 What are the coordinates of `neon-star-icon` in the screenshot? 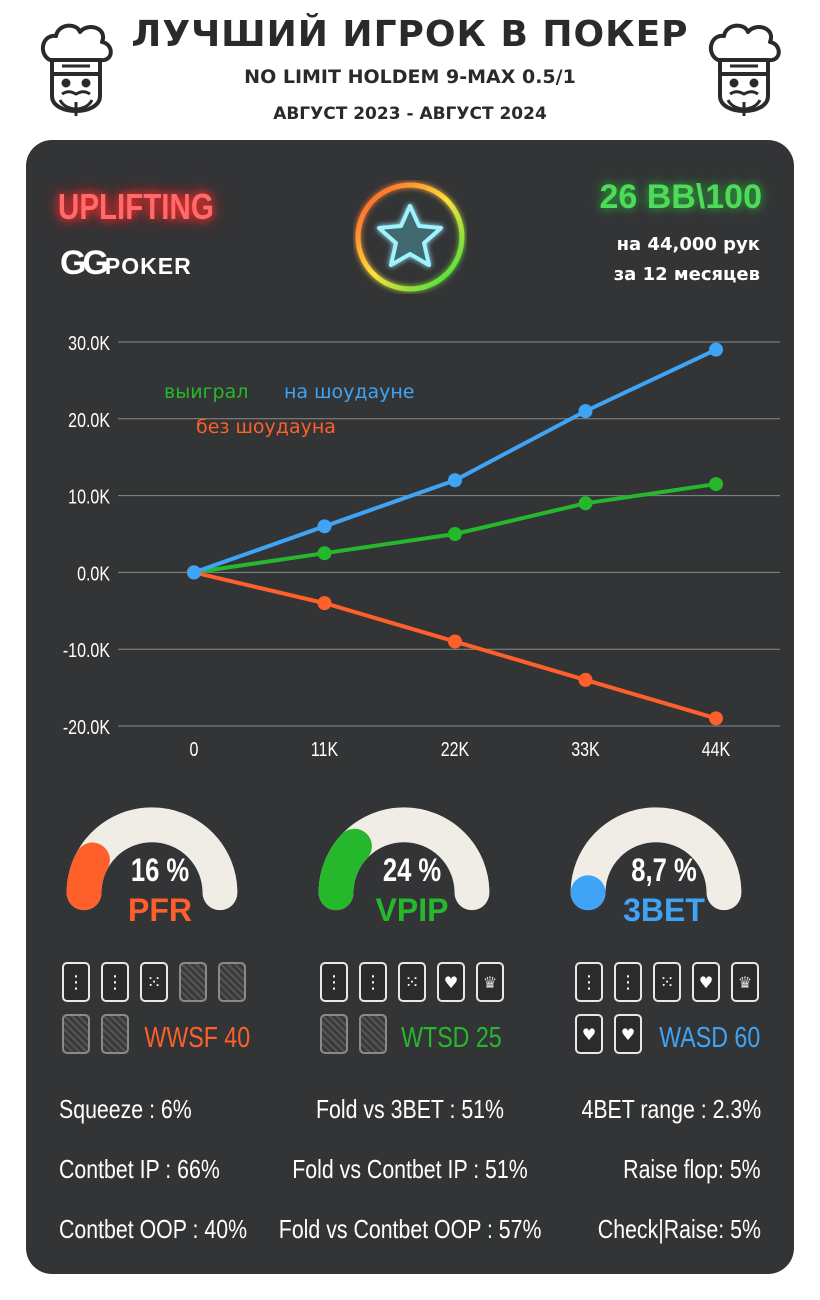 It's located at (410, 237).